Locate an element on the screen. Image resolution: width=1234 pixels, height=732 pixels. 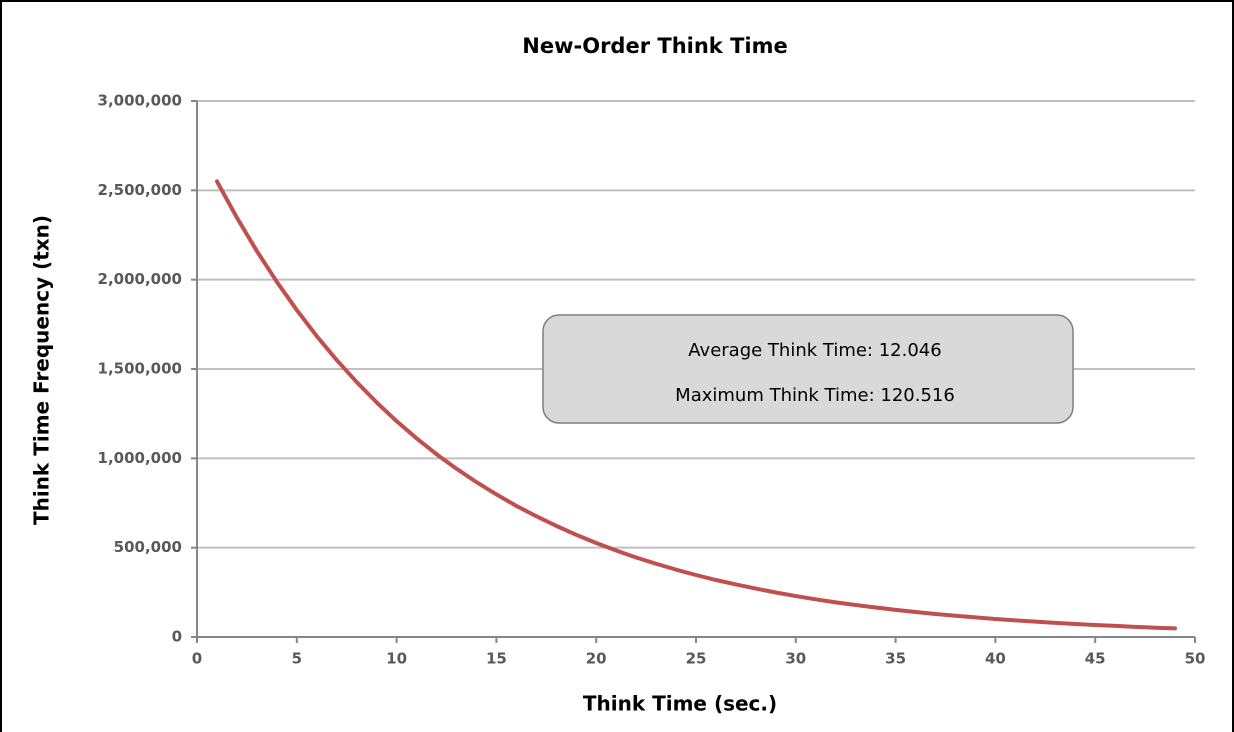
x-tick-label: 25 is located at coordinates (696, 659).